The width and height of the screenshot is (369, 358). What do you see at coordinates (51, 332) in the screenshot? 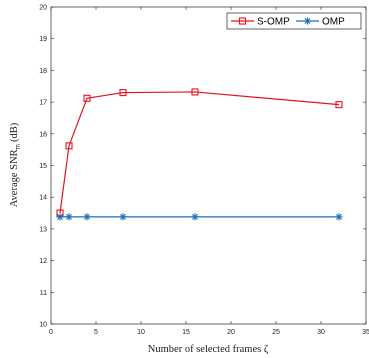
I see `x-tick-label: 0` at bounding box center [51, 332].